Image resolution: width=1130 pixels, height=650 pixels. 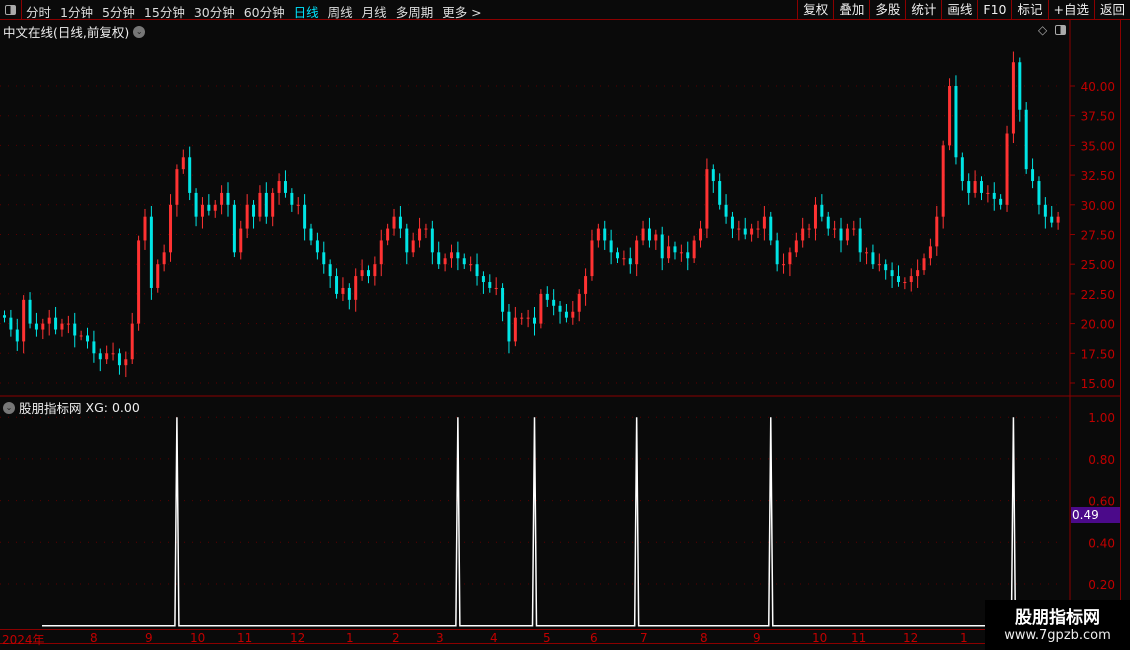 What do you see at coordinates (118, 12) in the screenshot?
I see `period-tab: 5分钟` at bounding box center [118, 12].